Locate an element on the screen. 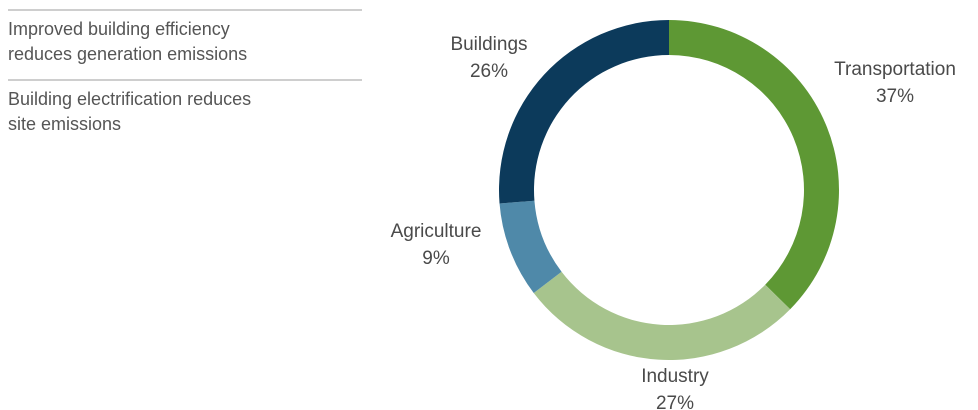 This screenshot has height=410, width=978. note-text: Improved building efficiency is located at coordinates (119, 29).